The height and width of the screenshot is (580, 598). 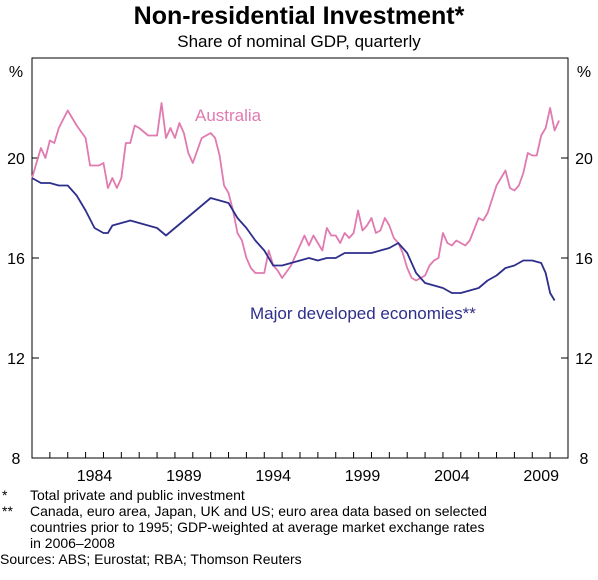 What do you see at coordinates (16, 459) in the screenshot?
I see `y-tick-label-left: 8` at bounding box center [16, 459].